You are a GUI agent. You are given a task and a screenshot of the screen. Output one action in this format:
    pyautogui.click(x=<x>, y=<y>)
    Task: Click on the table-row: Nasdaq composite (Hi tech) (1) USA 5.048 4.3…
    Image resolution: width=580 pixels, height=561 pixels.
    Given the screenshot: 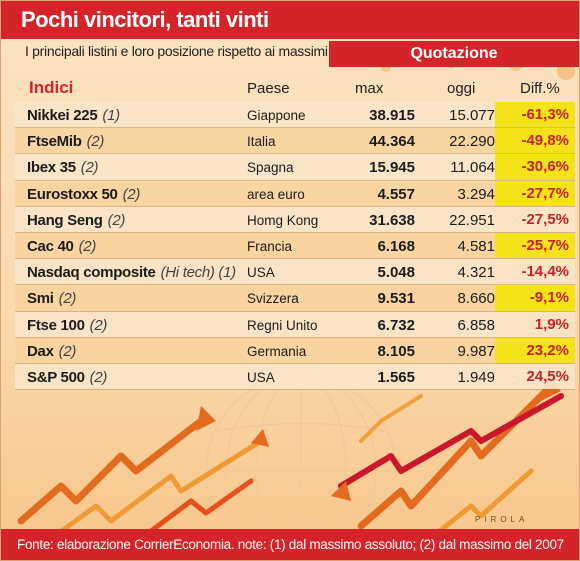 What is the action you would take?
    pyautogui.click(x=295, y=272)
    